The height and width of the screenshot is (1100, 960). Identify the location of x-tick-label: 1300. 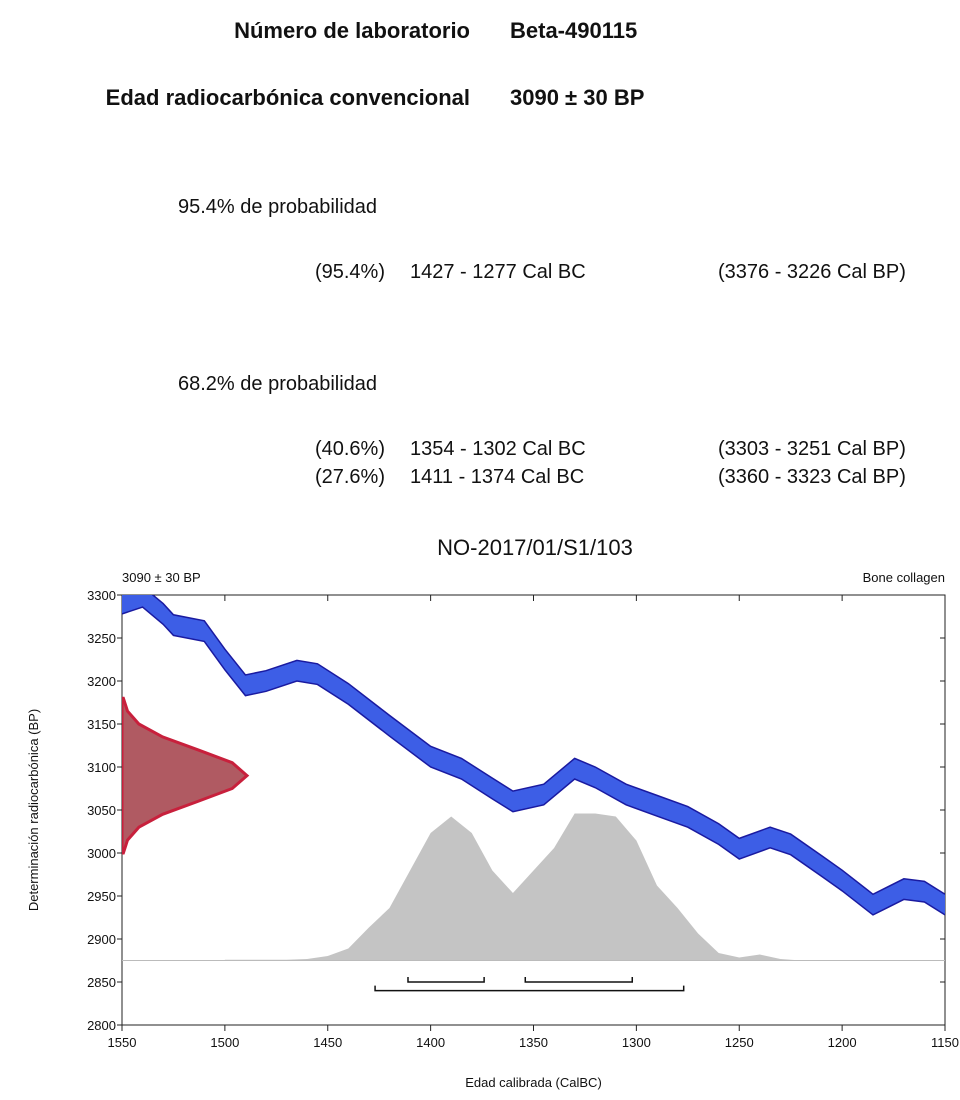
(636, 1042).